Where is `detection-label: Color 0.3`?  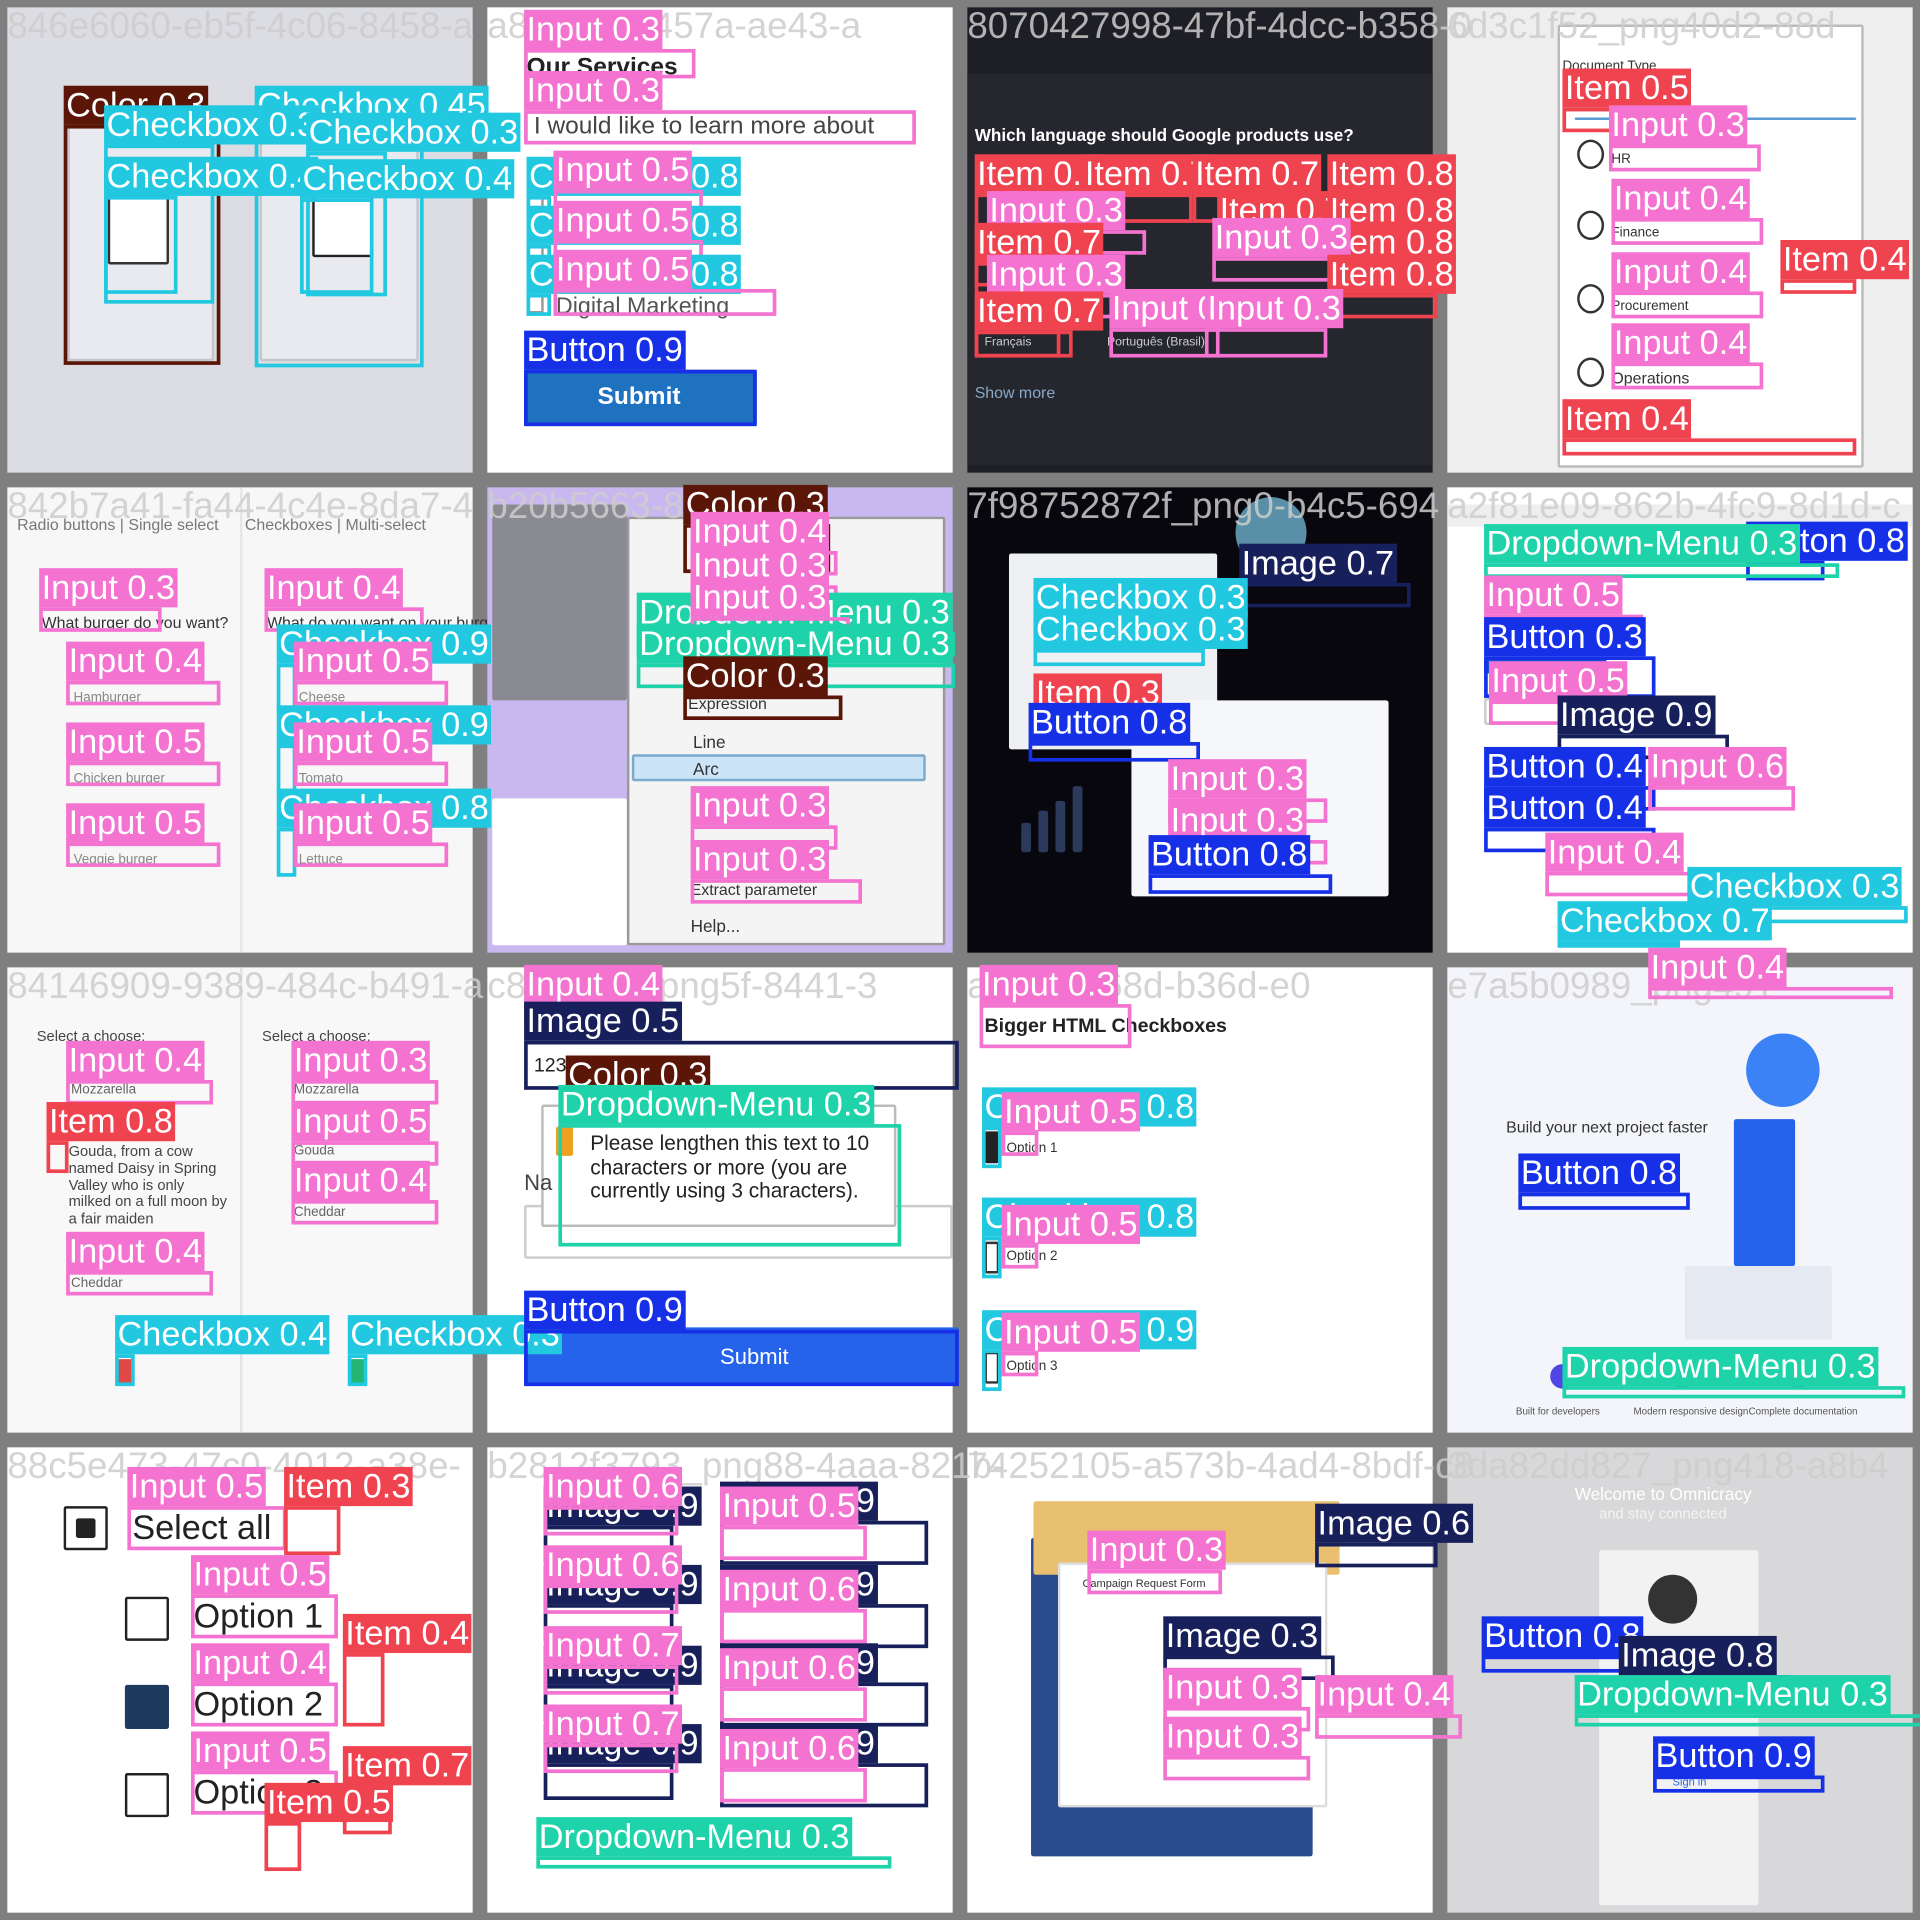
detection-label: Color 0.3 is located at coordinates (755, 676).